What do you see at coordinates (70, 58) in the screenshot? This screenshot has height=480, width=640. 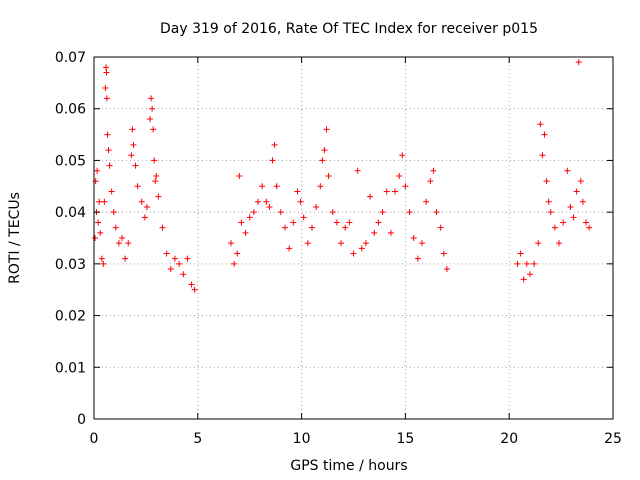 I see `y-tick-label: 0.07` at bounding box center [70, 58].